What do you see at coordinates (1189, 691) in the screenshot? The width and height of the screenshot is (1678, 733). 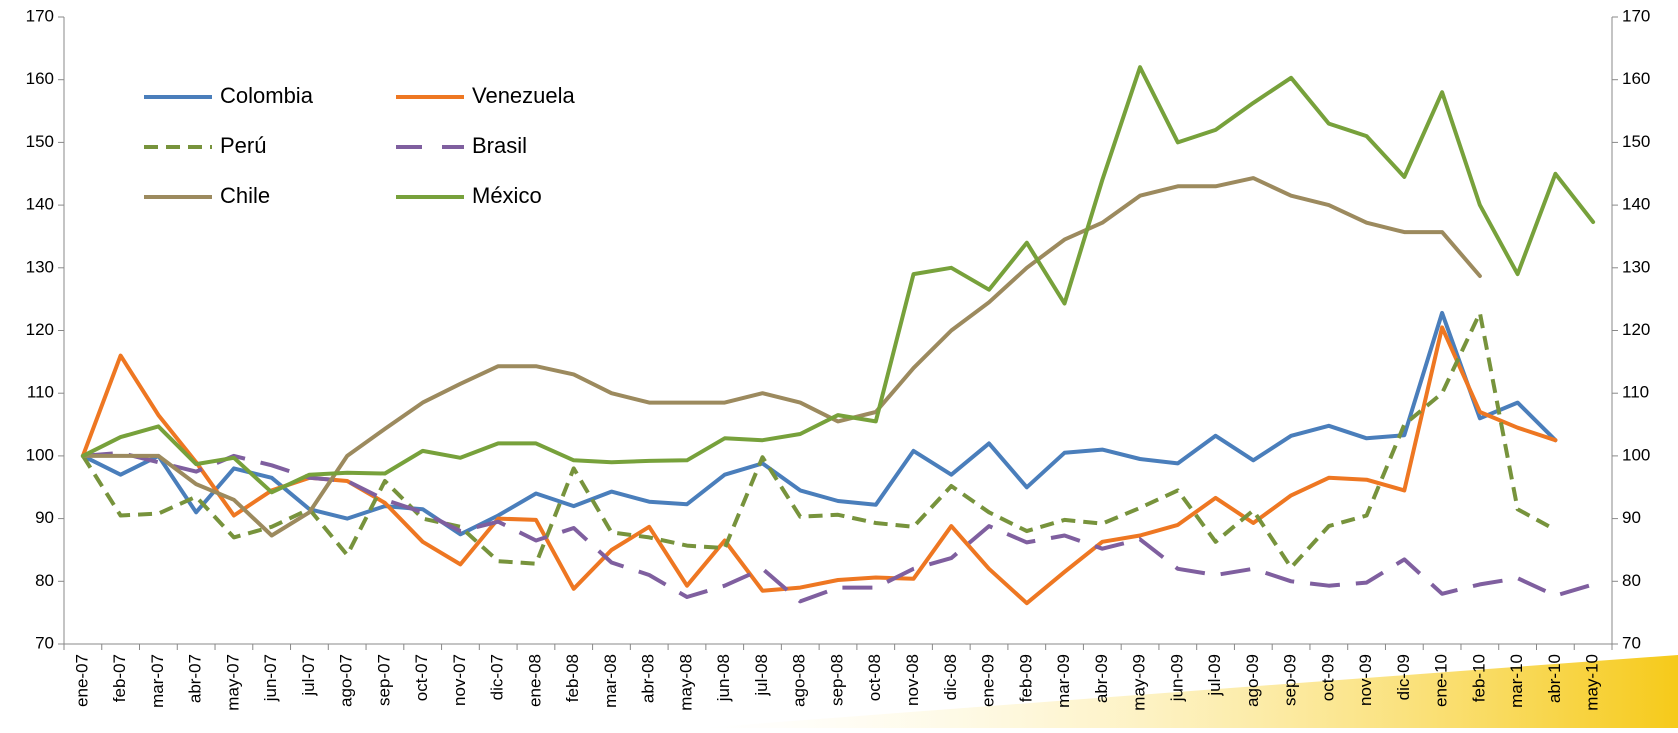 I see `background-swoosh` at bounding box center [1189, 691].